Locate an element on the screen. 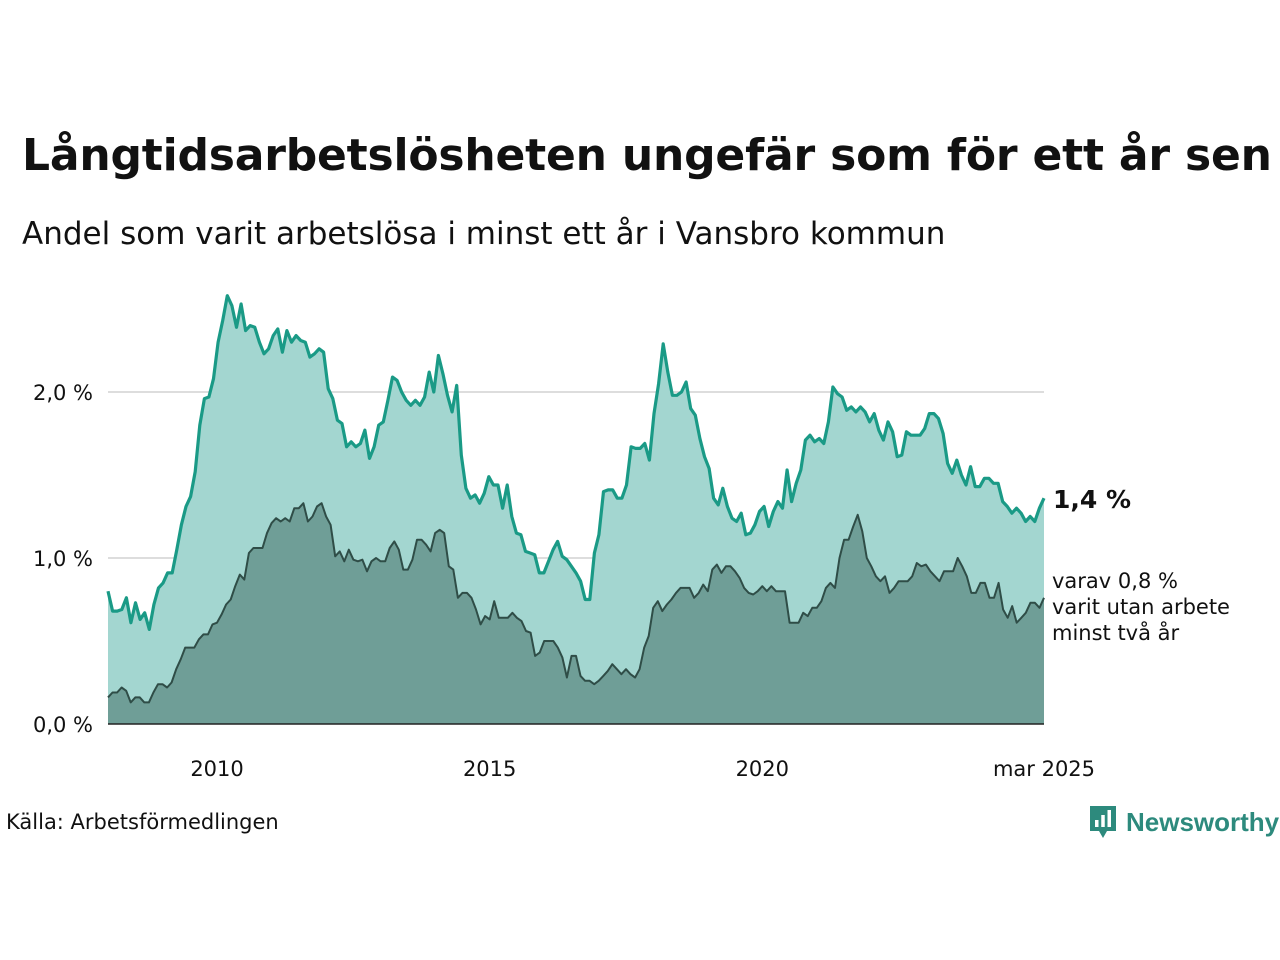 The width and height of the screenshot is (1280, 960). source-note: Källa: Arbetsförmedlingen is located at coordinates (142, 822).